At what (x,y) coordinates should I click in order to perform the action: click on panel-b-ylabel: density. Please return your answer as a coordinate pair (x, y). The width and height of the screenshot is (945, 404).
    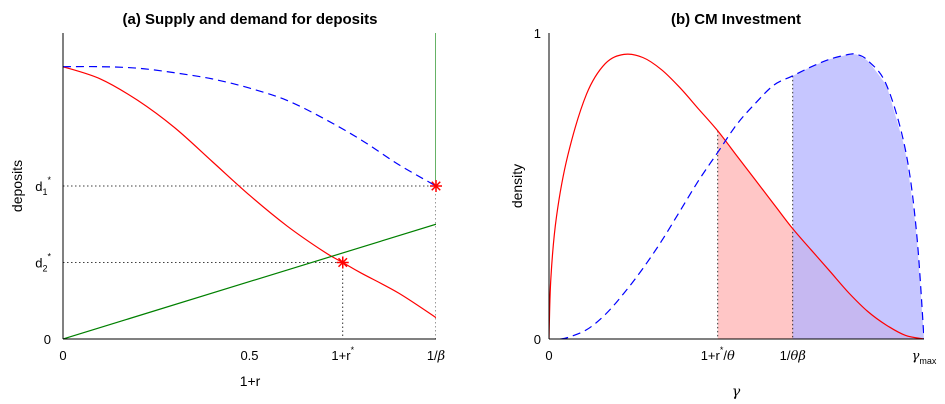
    Looking at the image, I should click on (517, 186).